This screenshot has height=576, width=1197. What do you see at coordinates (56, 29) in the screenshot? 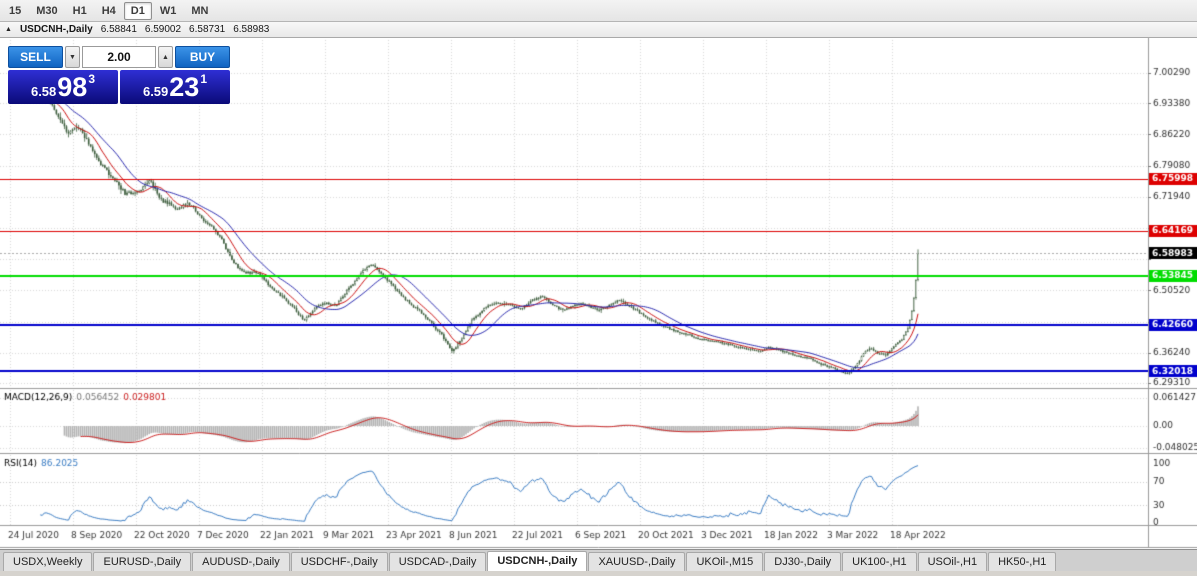
I see `chart-symbol-title: USDCNH-,Daily` at bounding box center [56, 29].